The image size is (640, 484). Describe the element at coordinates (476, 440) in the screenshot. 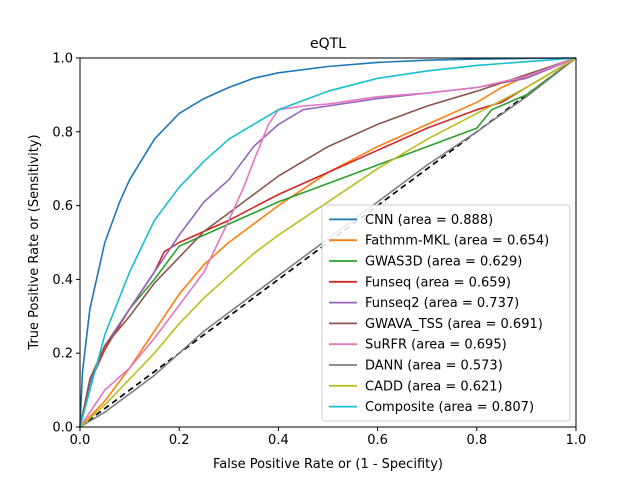

I see `x-tick-label: 0.8` at that location.